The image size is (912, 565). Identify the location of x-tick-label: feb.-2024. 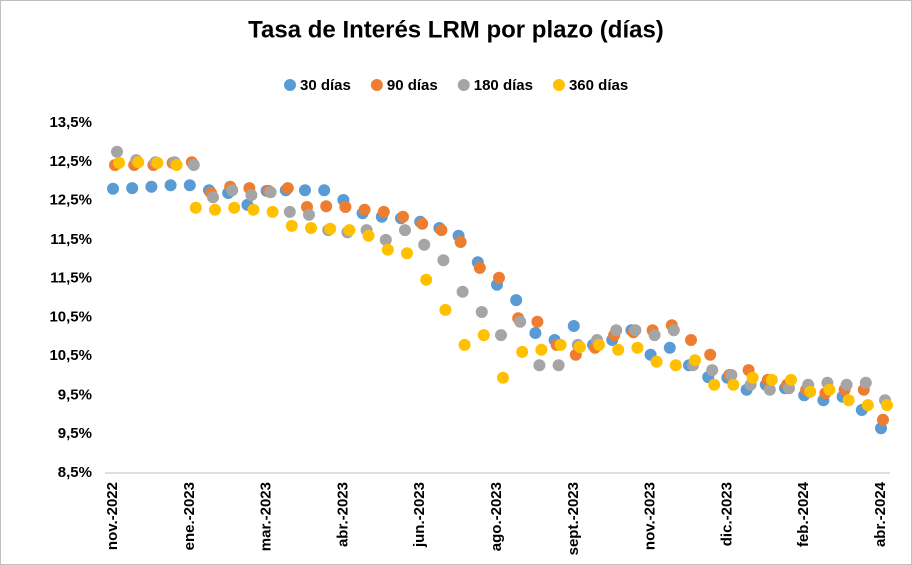
(803, 514).